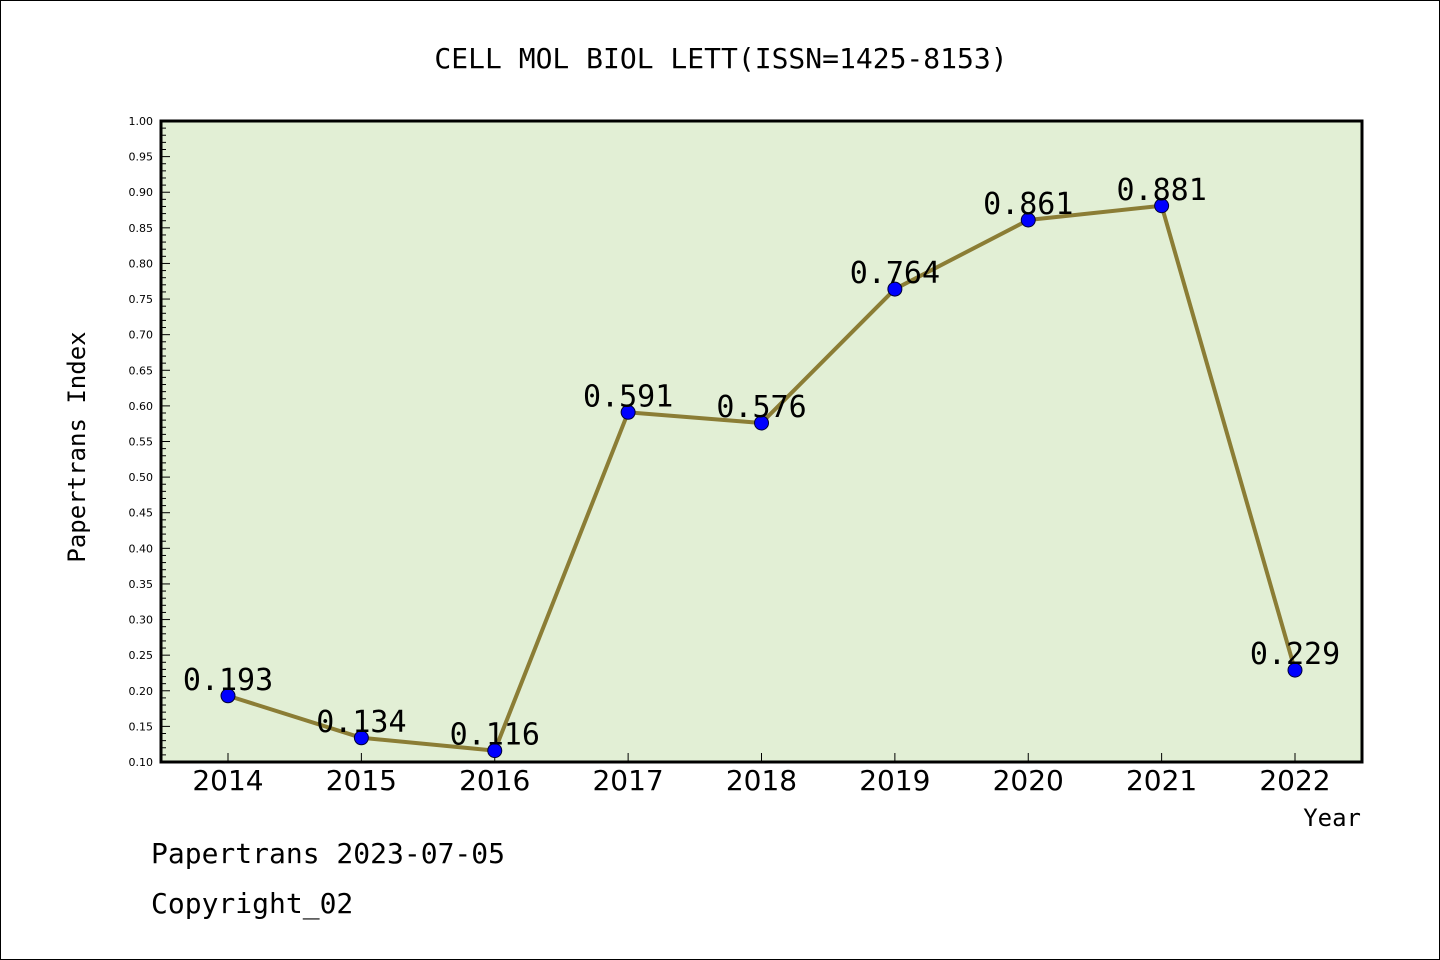  Describe the element at coordinates (228, 680) in the screenshot. I see `data-label: 0.193` at that location.